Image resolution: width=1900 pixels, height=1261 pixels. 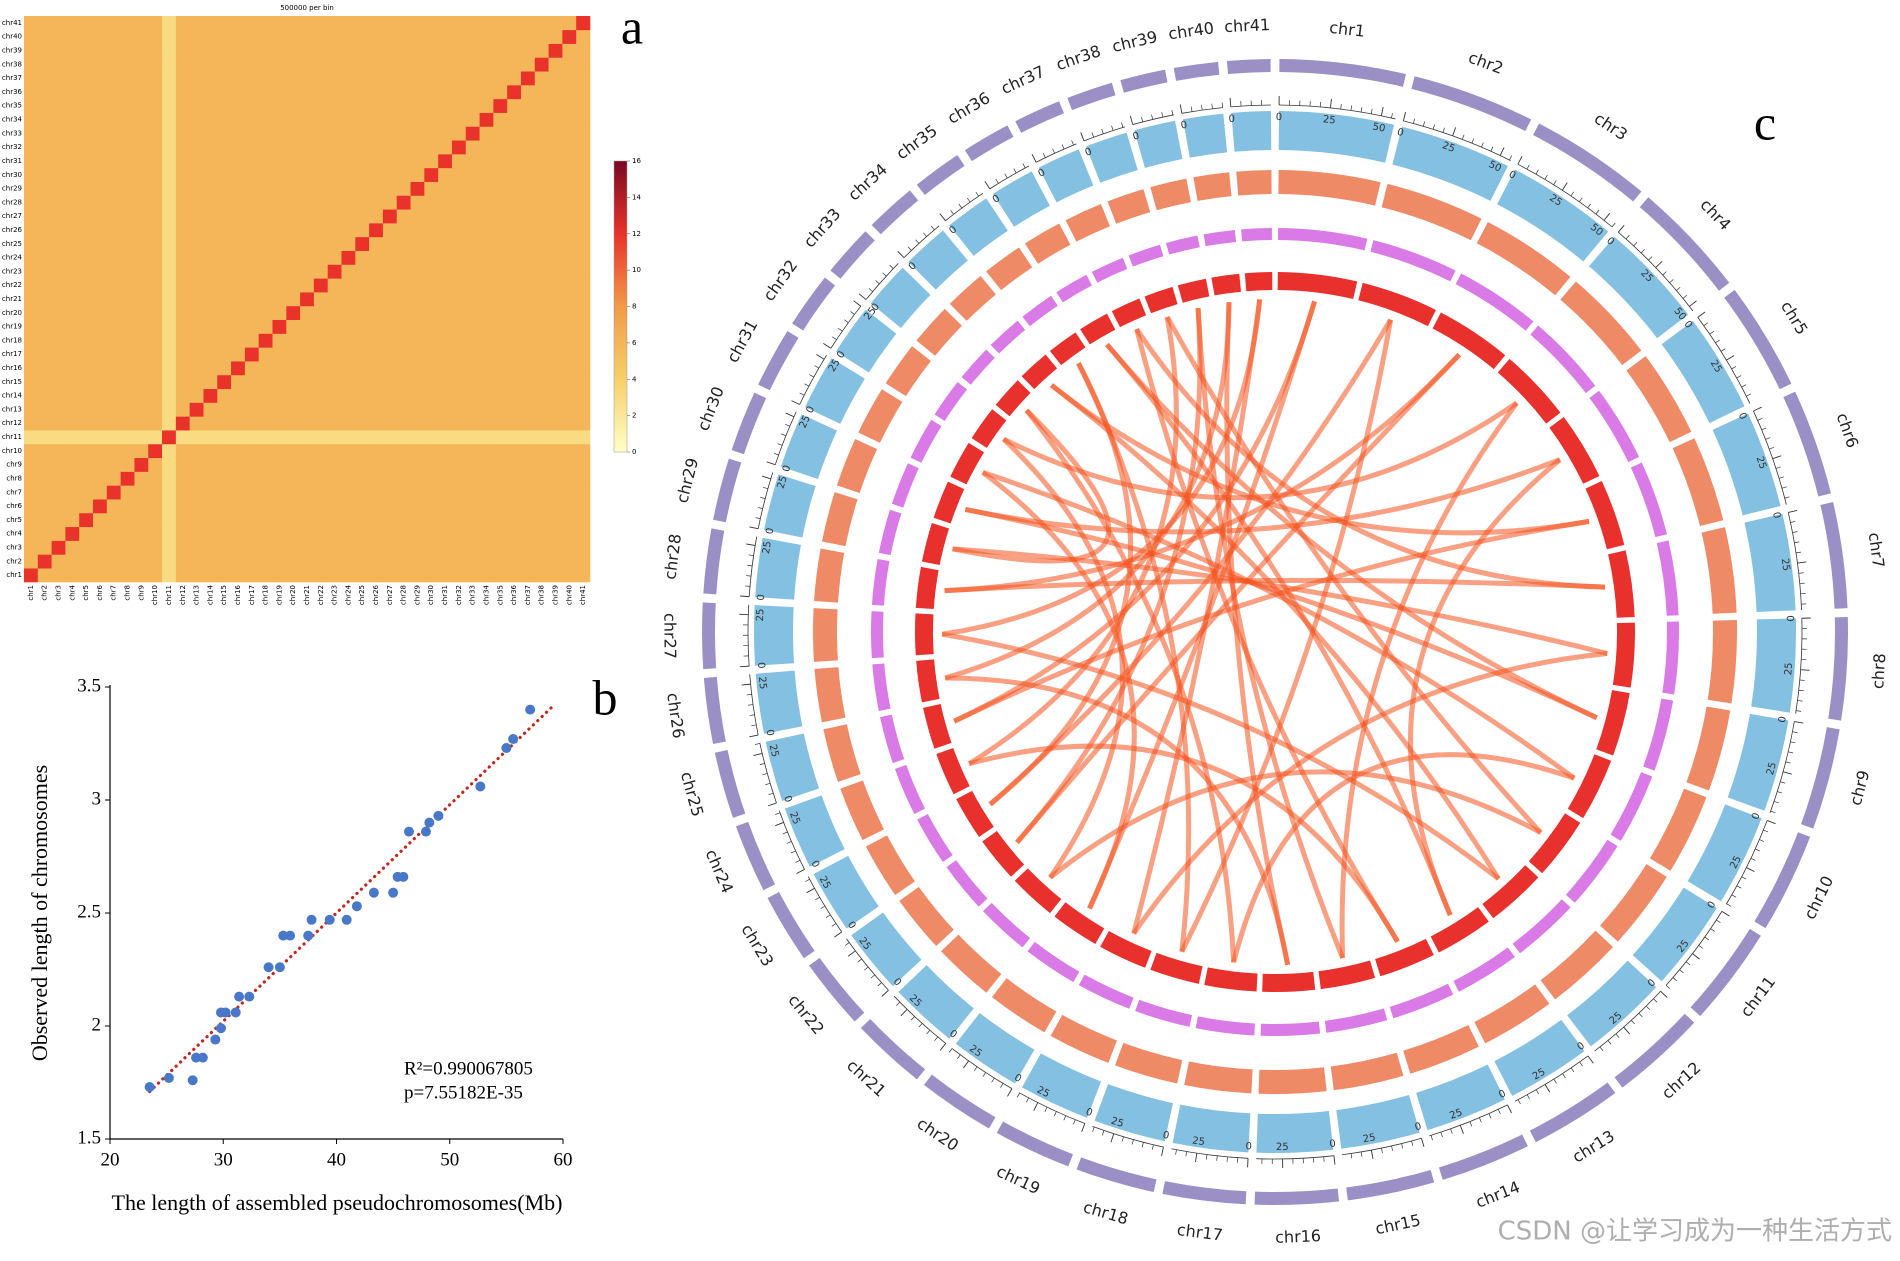 What do you see at coordinates (886, 949) in the screenshot?
I see `gene-density` at bounding box center [886, 949].